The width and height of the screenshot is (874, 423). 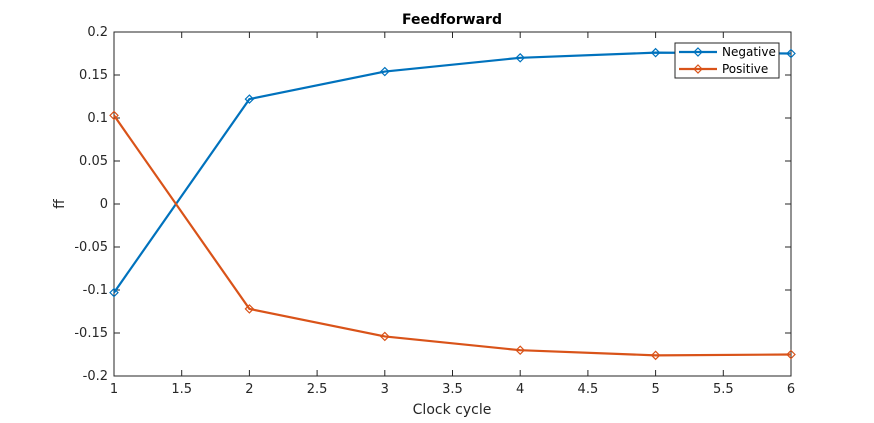 What do you see at coordinates (588, 389) in the screenshot?
I see `x-tick-label: 4.5` at bounding box center [588, 389].